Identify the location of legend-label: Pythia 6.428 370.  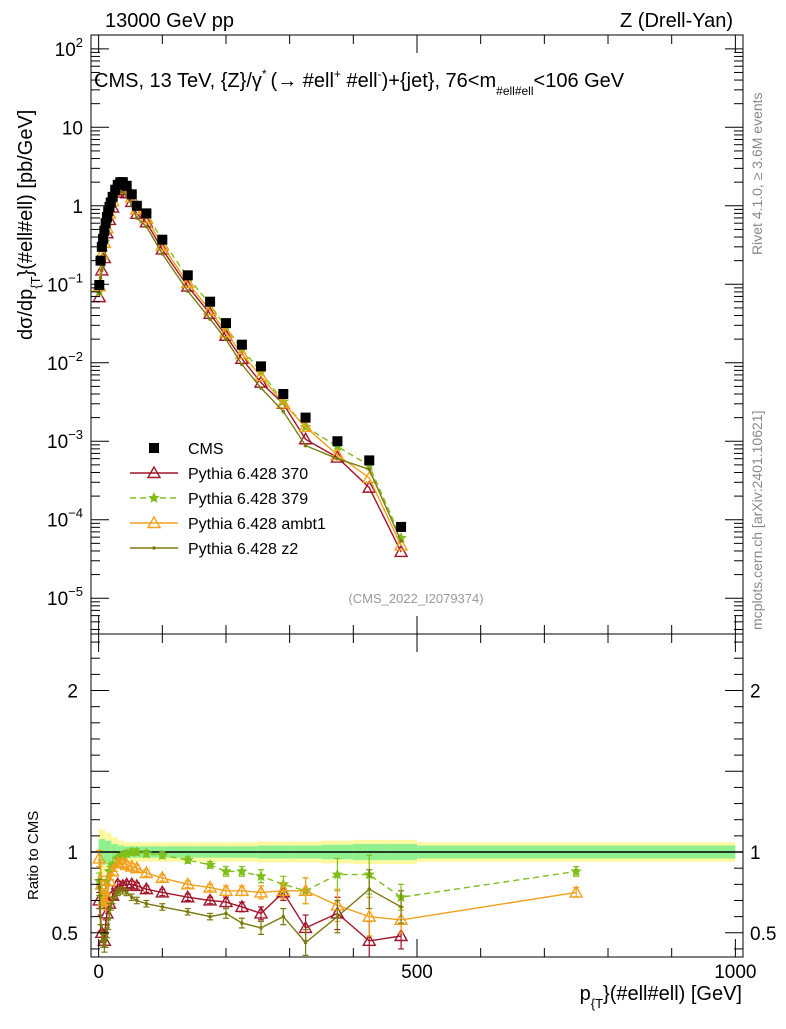
(248, 474).